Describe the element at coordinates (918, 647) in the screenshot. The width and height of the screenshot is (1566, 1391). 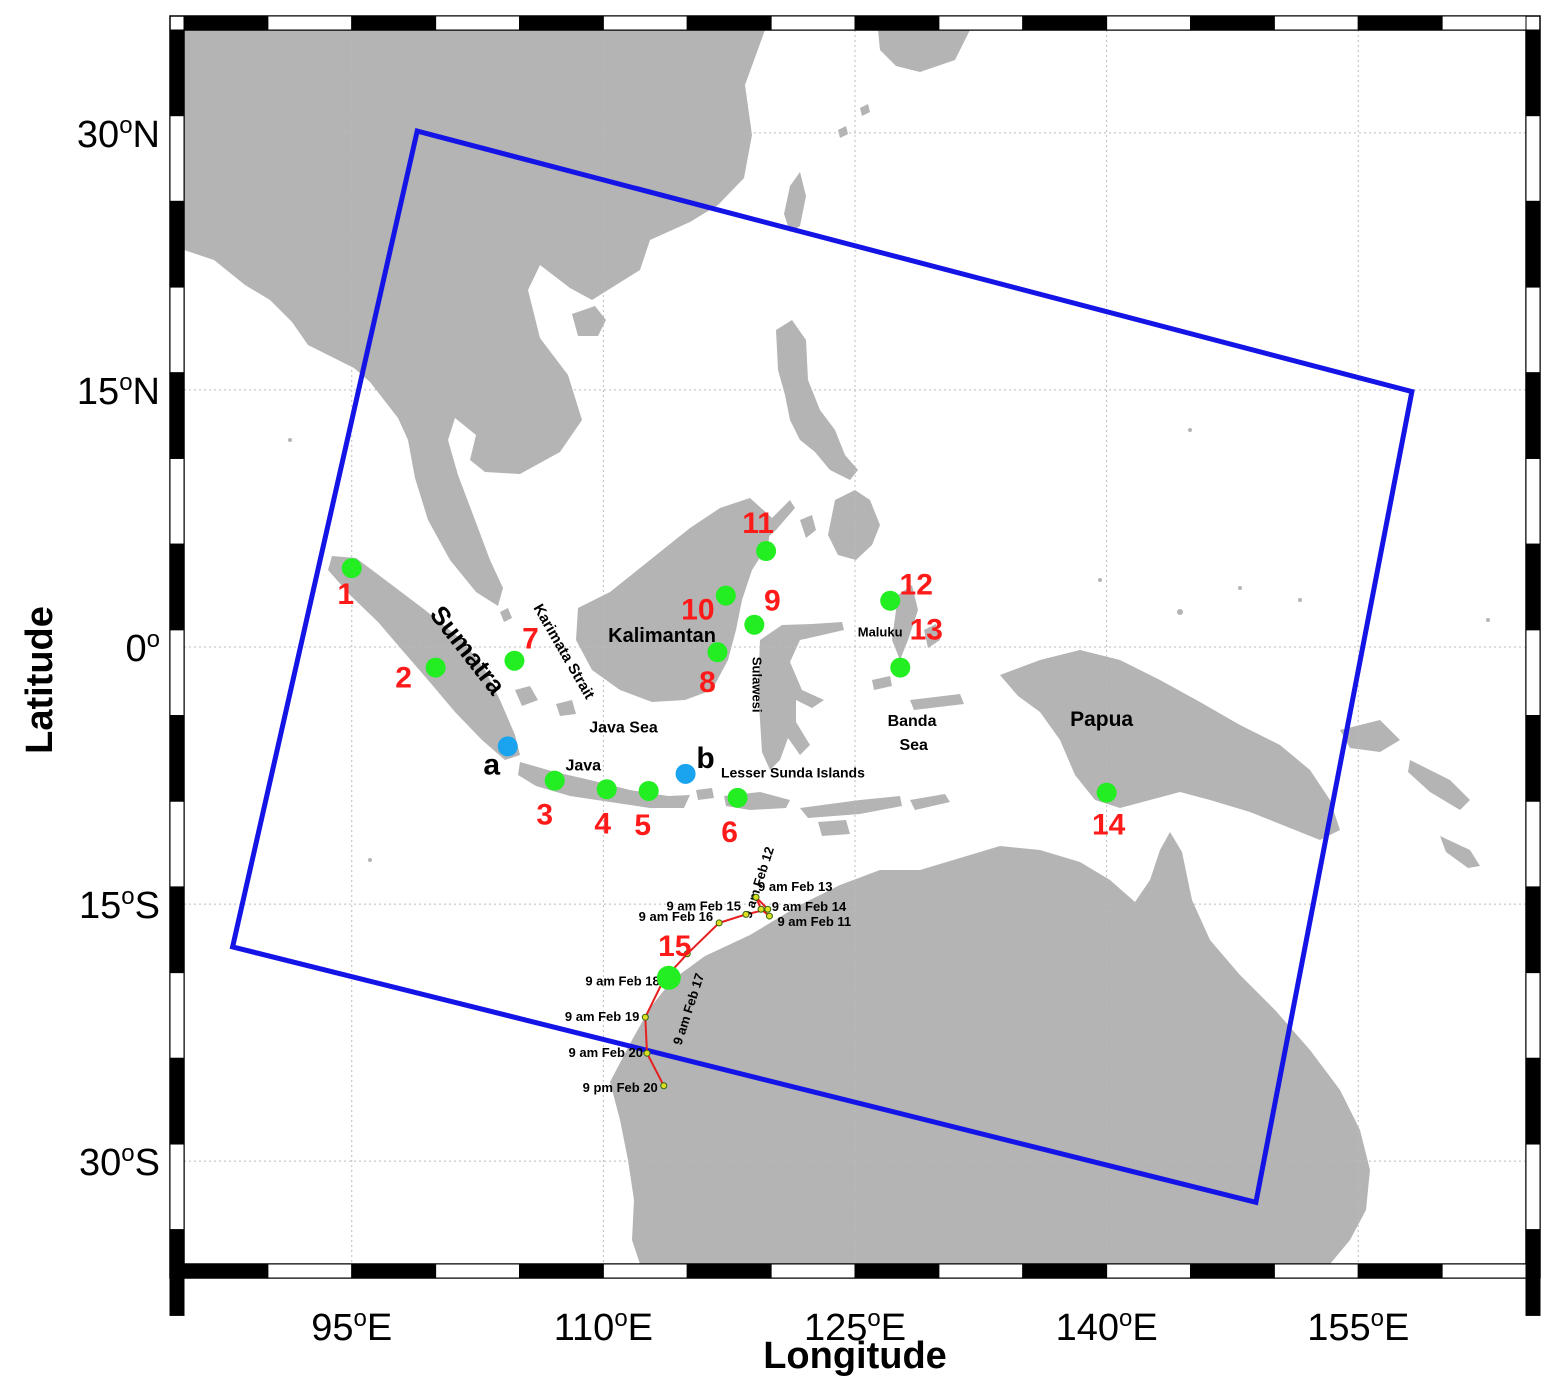
I see `land-maluku` at that location.